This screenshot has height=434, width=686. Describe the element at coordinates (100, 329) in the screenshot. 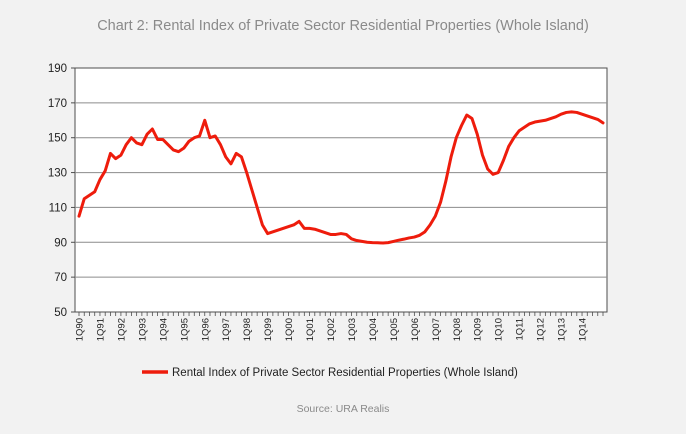

I see `x-tick-label: 1Q91` at that location.